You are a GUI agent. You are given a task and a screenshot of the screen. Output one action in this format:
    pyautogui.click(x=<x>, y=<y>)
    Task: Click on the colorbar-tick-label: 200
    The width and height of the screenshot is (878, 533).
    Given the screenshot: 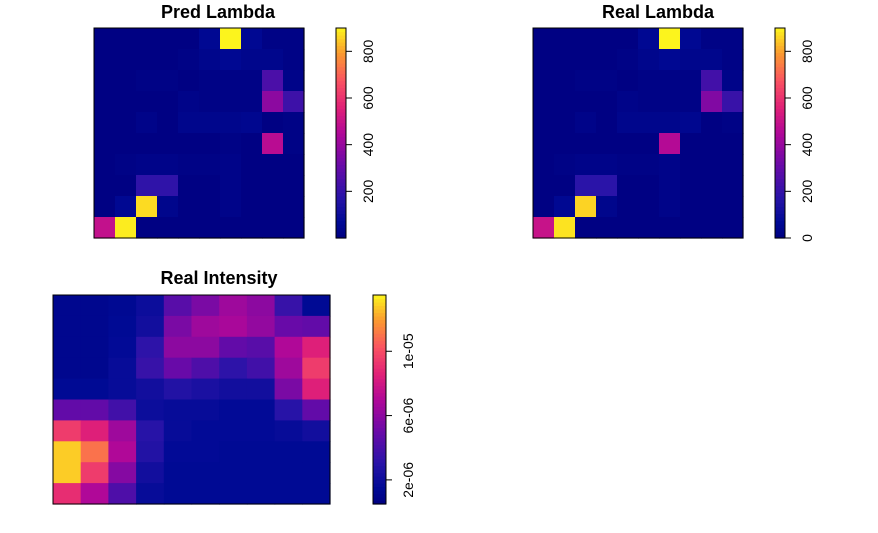 What is the action you would take?
    pyautogui.click(x=807, y=191)
    